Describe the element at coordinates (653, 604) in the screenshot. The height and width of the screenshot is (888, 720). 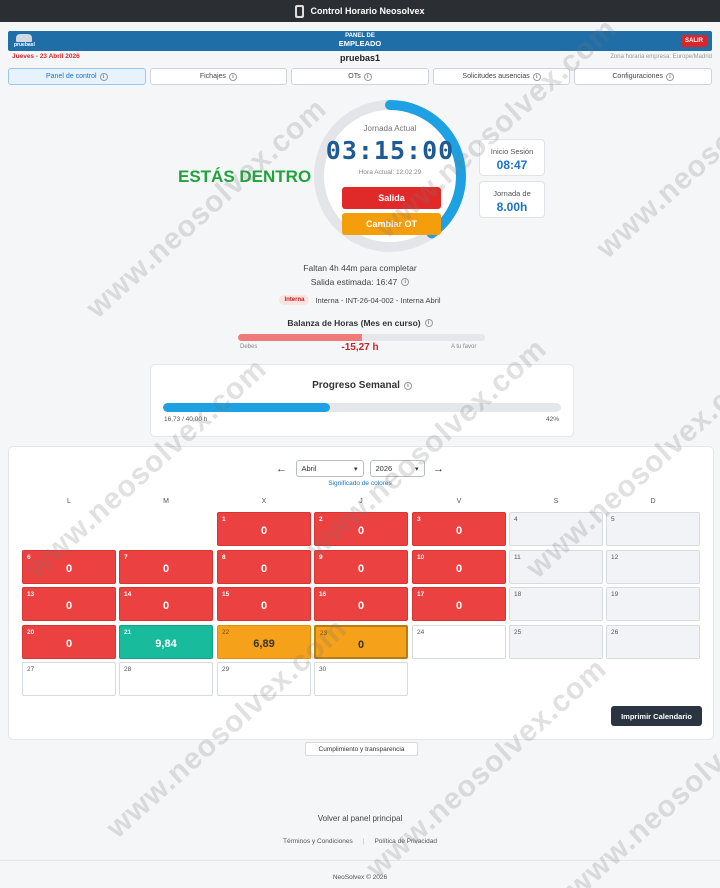
I see `calendar-day-19: 19` at that location.